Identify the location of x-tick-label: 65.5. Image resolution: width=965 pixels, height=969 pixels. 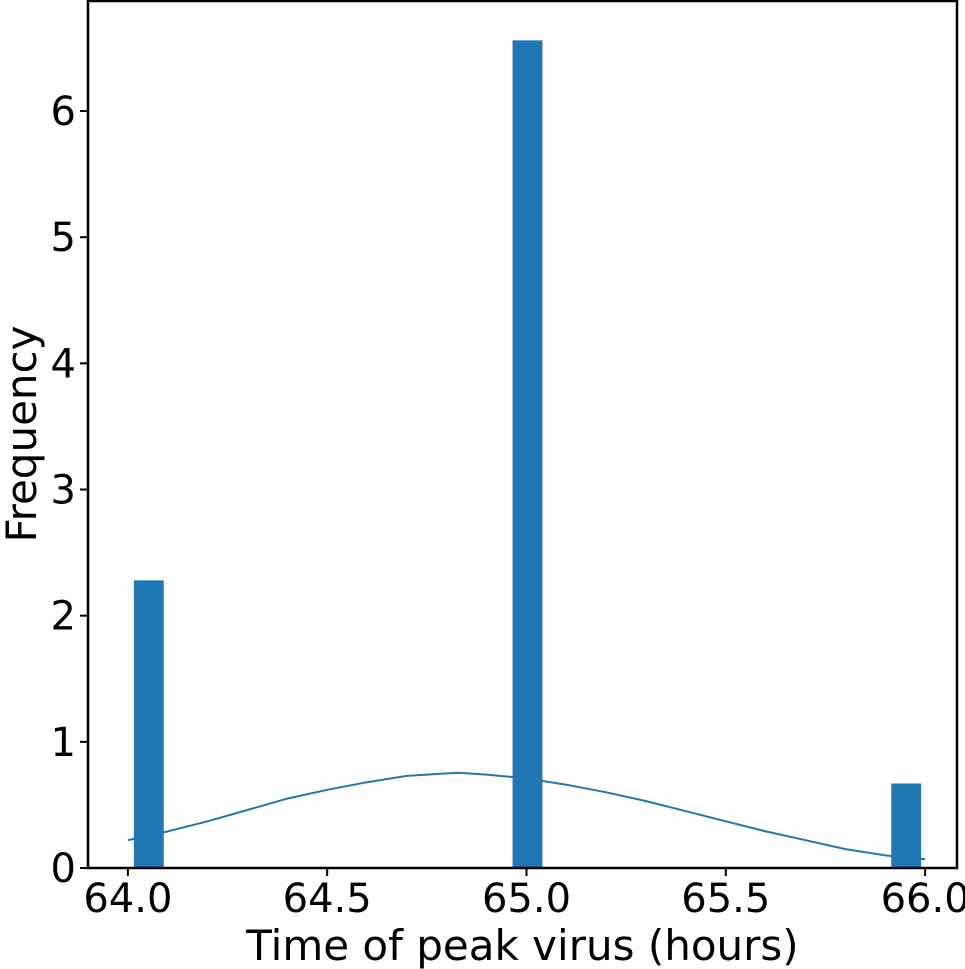
(725, 899).